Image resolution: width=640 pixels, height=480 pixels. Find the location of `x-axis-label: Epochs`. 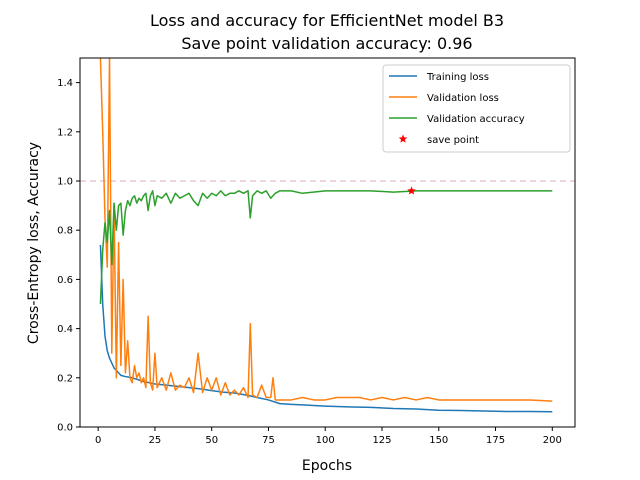

x-axis-label: Epochs is located at coordinates (327, 466).